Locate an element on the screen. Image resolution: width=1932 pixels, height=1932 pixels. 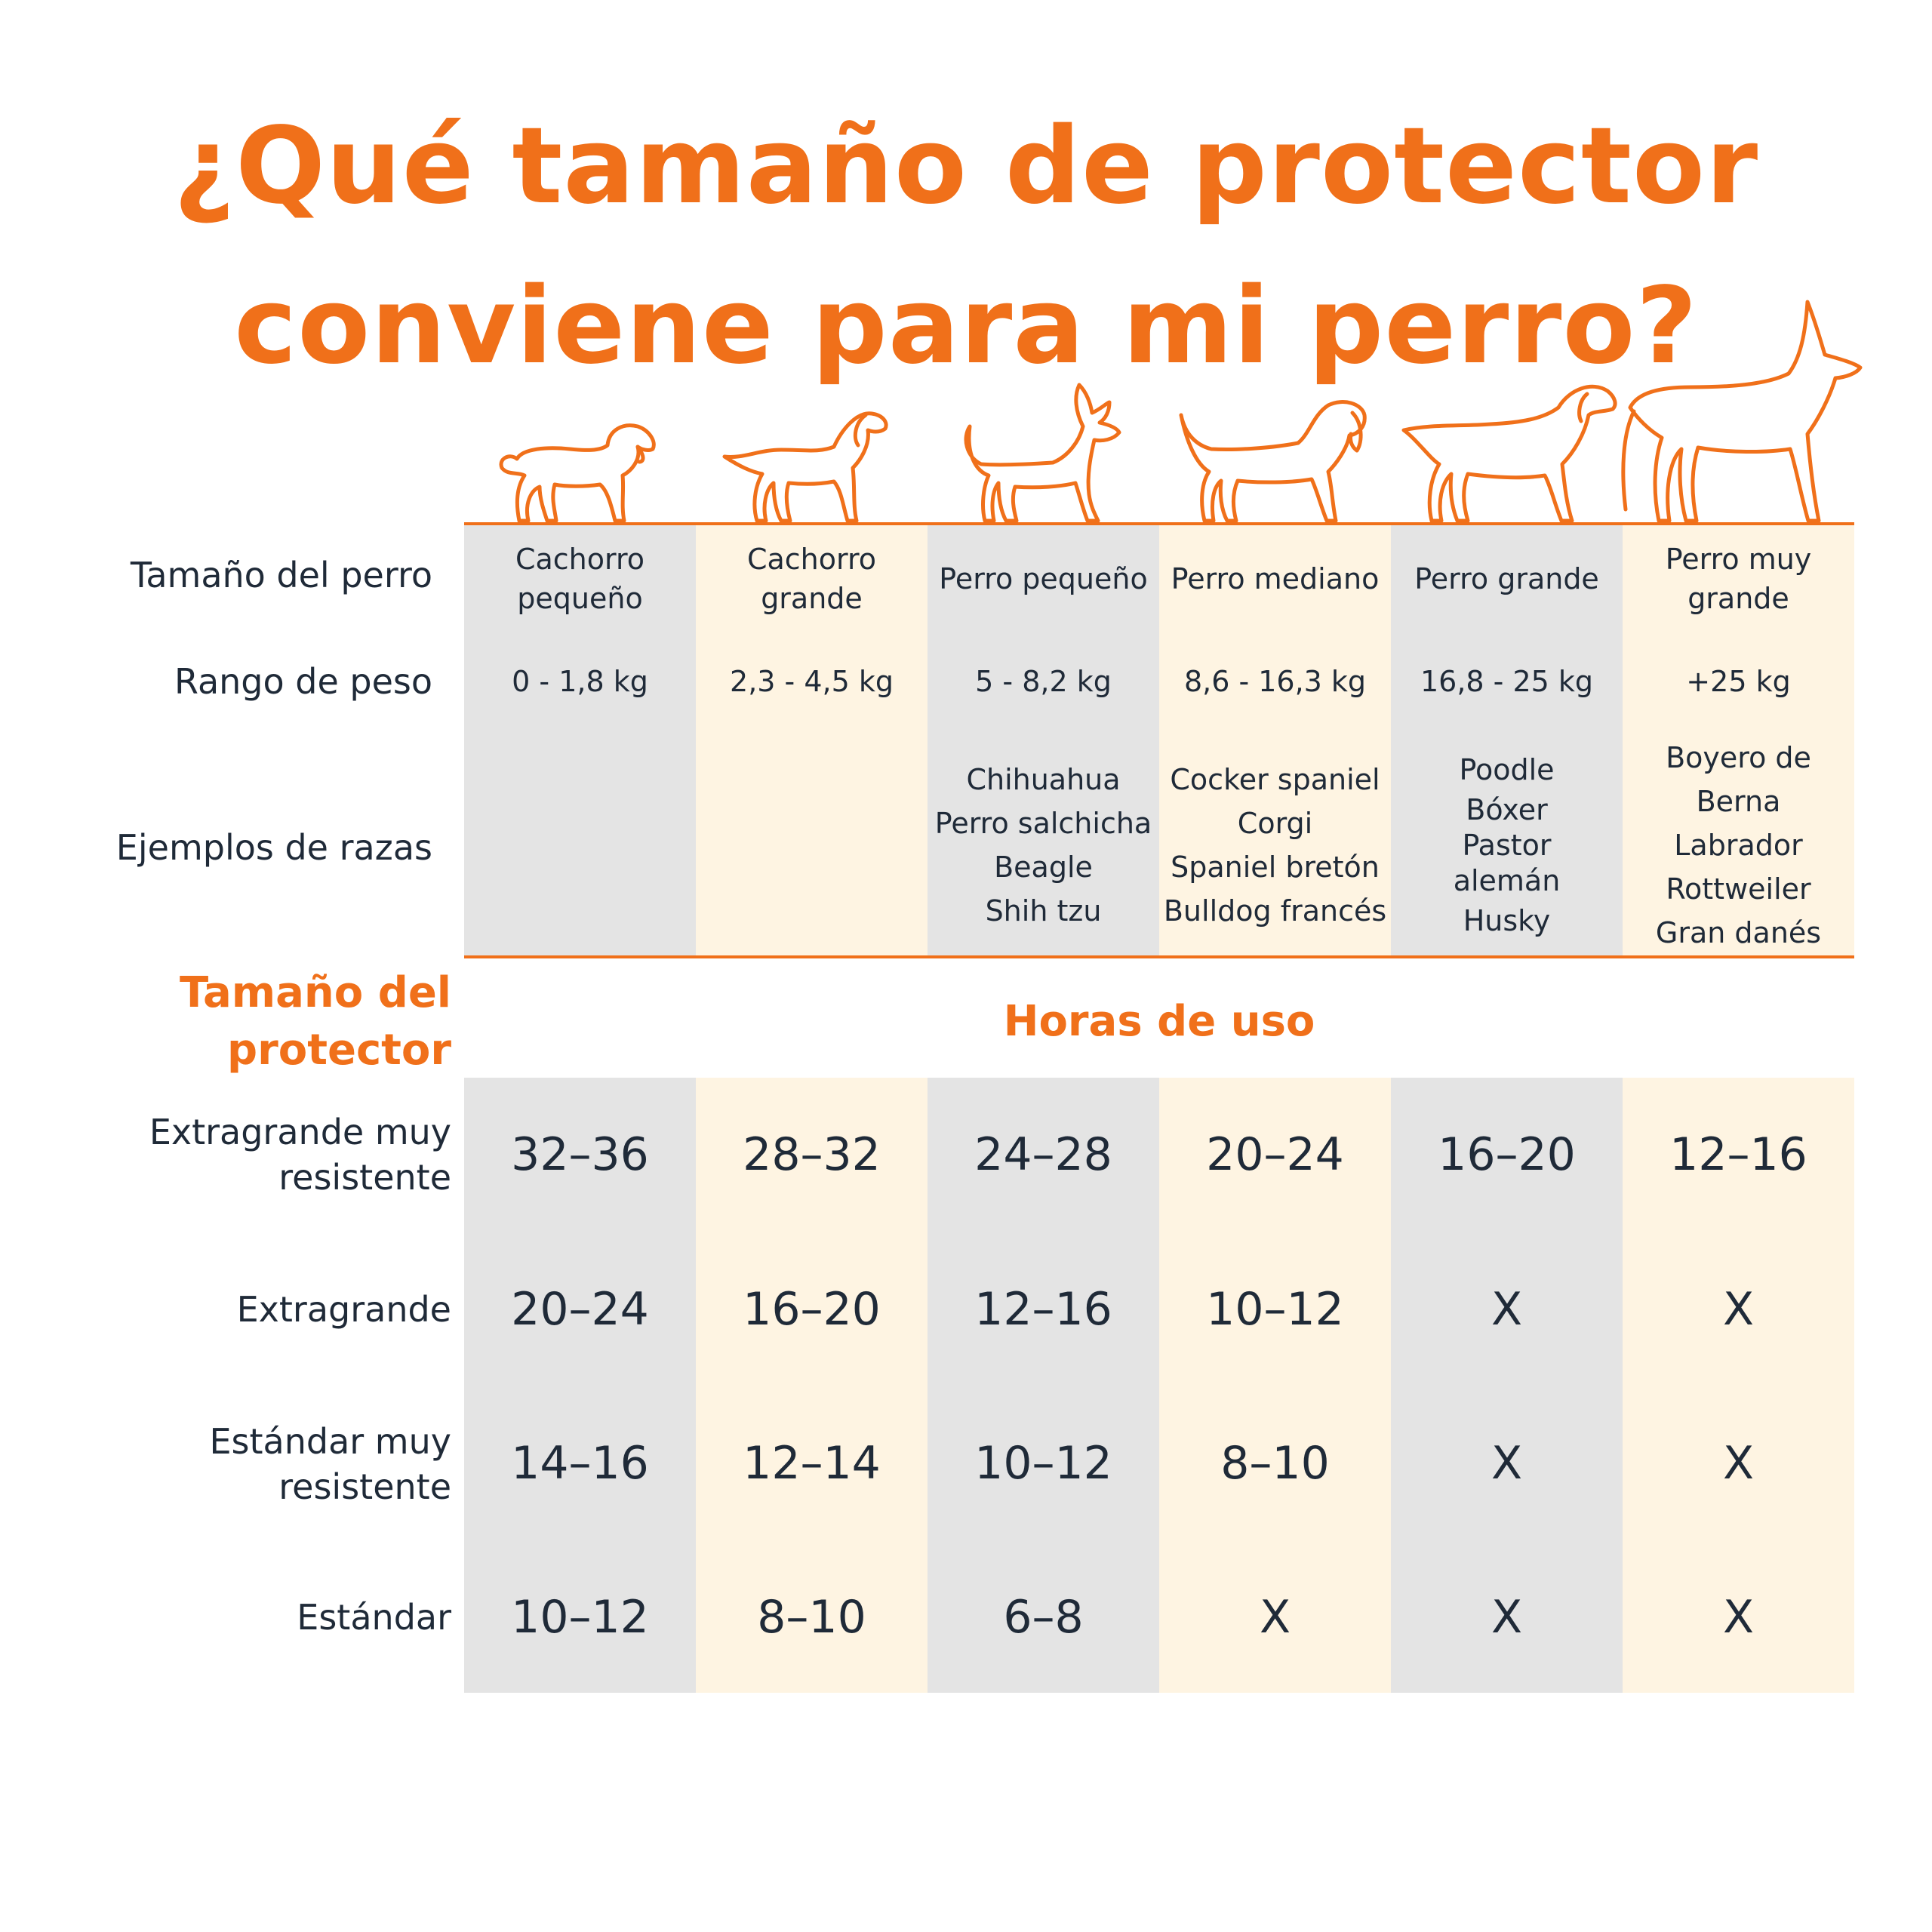
dog-size-text: Perro pequeño is located at coordinates (1043, 578).